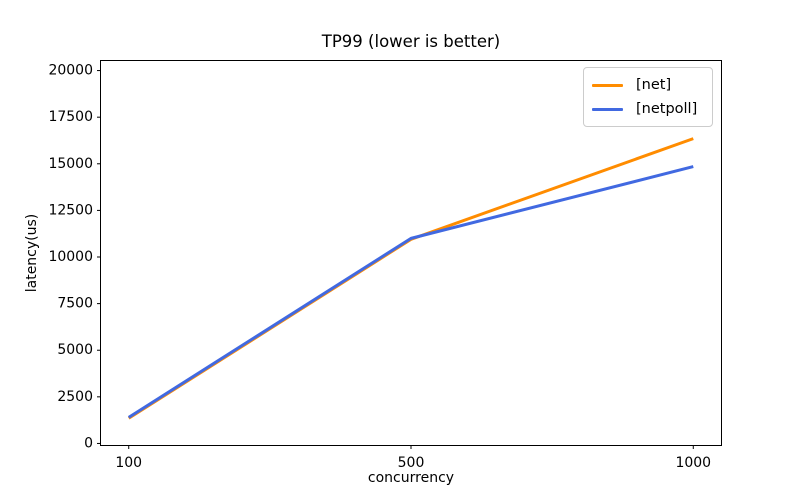  Describe the element at coordinates (693, 463) in the screenshot. I see `x-tick-label: 1000` at that location.